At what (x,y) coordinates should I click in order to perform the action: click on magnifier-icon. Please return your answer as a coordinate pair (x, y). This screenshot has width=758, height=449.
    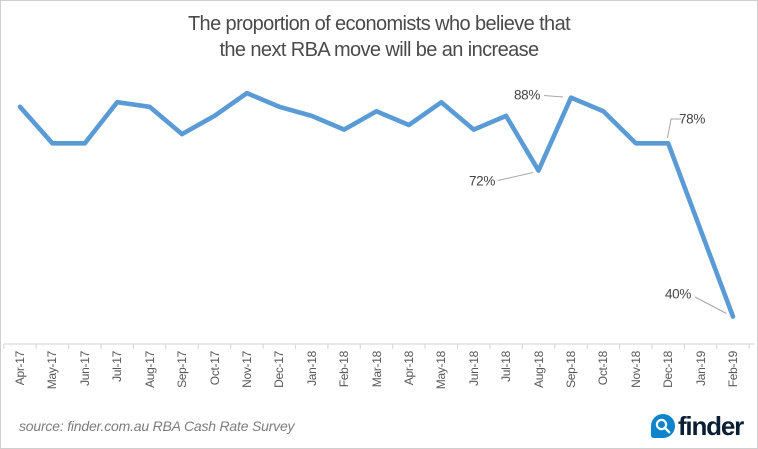
    Looking at the image, I should click on (662, 426).